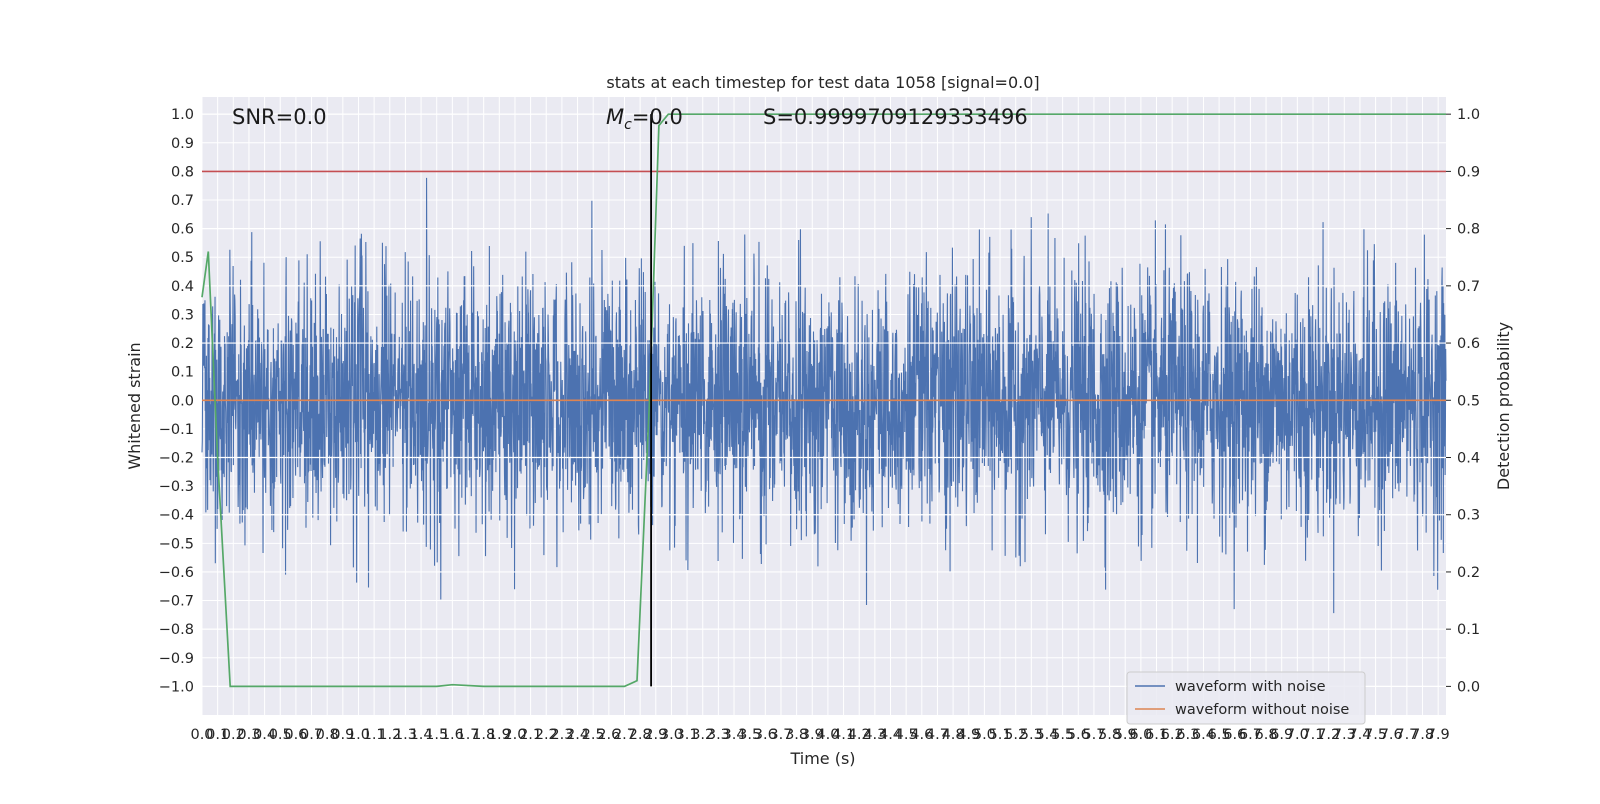 This screenshot has width=1600, height=804. Describe the element at coordinates (1468, 115) in the screenshot. I see `y2-tick-label: 1.0` at that location.